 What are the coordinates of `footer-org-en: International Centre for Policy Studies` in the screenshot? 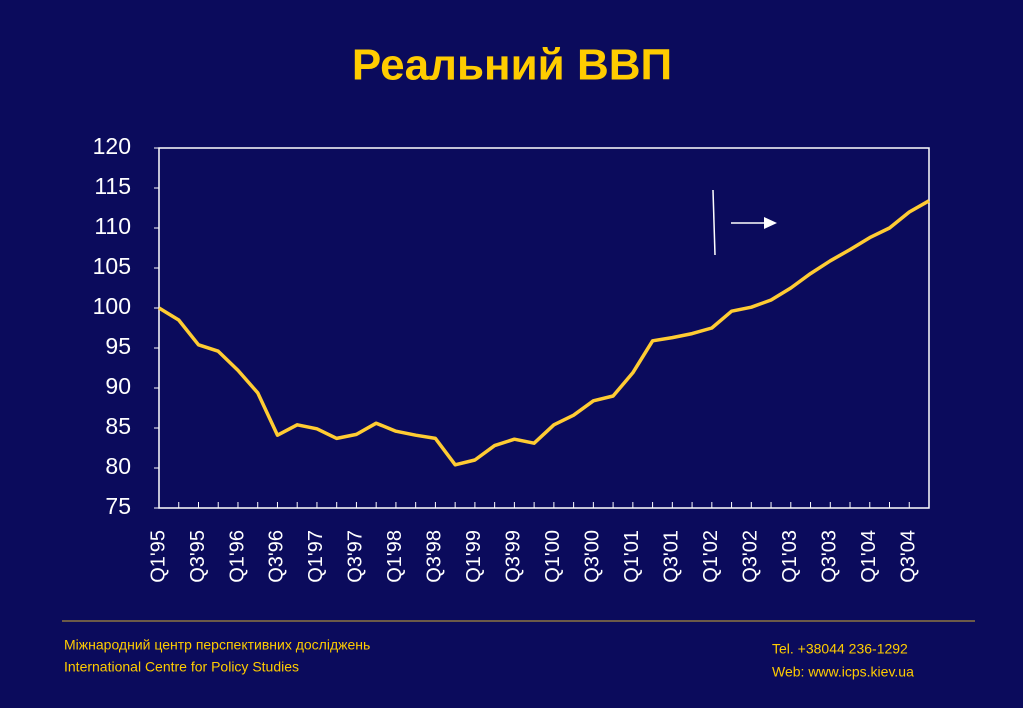 It's located at (181, 667).